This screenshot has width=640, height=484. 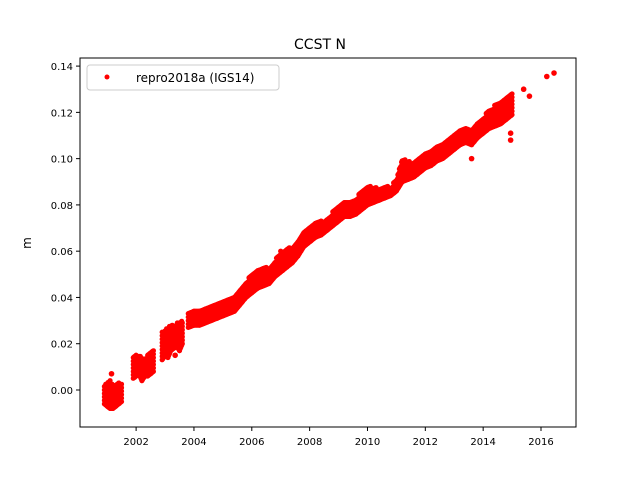 I want to click on x-axis: 2002 2004 2006 2008 2010 2012 2014 2016, so click(x=338, y=437).